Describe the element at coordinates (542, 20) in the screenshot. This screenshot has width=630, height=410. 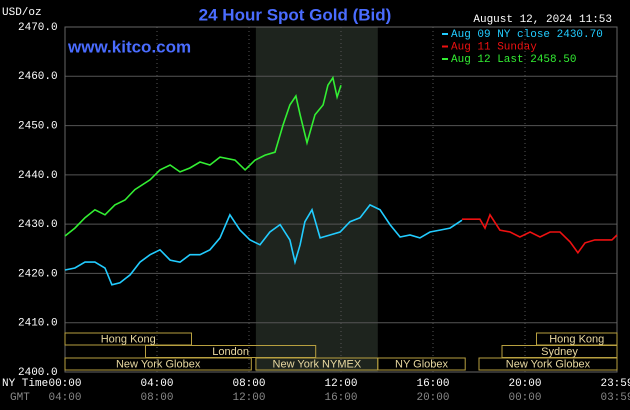
I see `timestamp: August 12, 2024 11:53` at that location.